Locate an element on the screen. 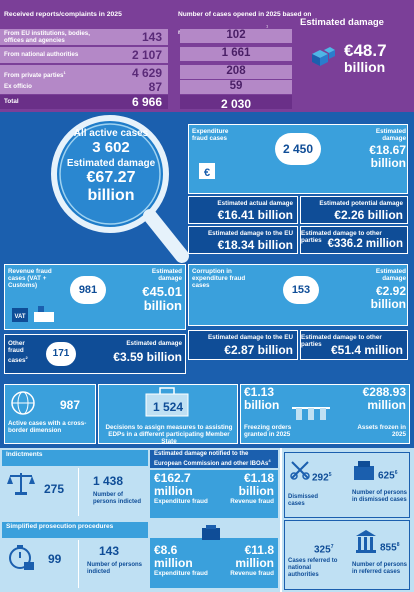  money-box-icon is located at coordinates (211, 533).